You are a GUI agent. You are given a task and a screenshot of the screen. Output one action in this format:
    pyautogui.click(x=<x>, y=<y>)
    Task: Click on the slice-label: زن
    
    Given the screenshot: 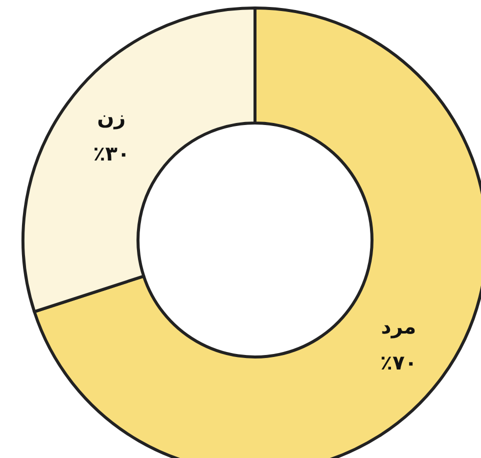 What is the action you would take?
    pyautogui.click(x=111, y=118)
    